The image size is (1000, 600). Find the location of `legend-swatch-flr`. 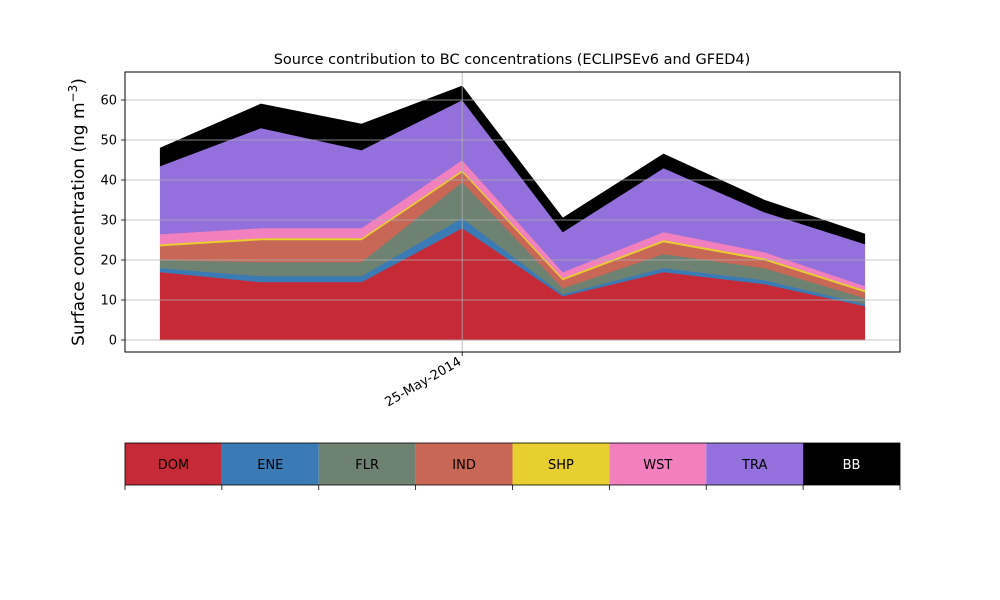

legend-swatch-flr is located at coordinates (367, 464).